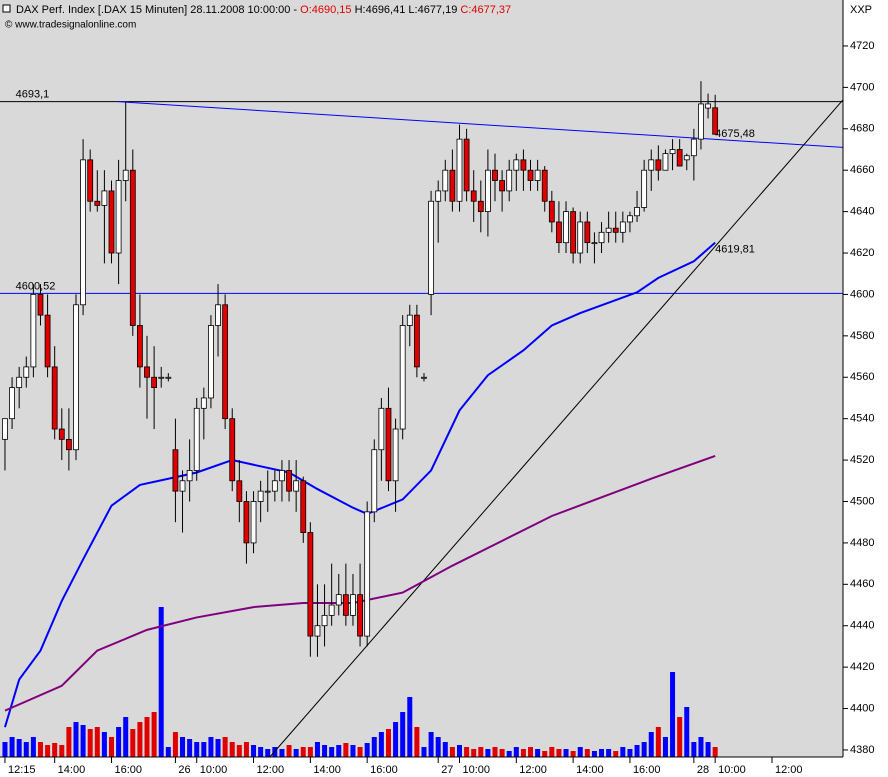 The image size is (888, 777). Describe the element at coordinates (862, 294) in the screenshot. I see `y-tick-label: 4600` at that location.